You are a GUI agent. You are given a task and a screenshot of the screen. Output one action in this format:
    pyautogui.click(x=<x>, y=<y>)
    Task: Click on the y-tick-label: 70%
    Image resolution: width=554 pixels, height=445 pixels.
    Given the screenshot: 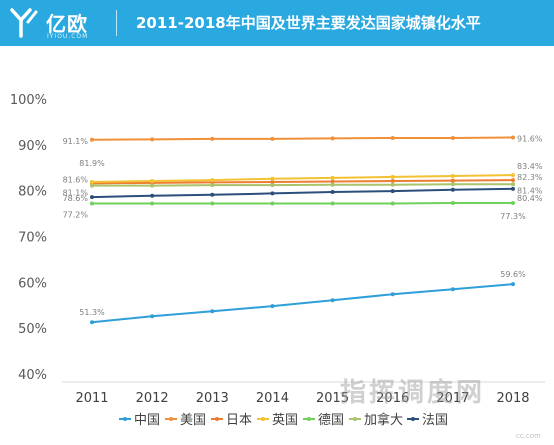 What is the action you would take?
    pyautogui.click(x=32, y=238)
    